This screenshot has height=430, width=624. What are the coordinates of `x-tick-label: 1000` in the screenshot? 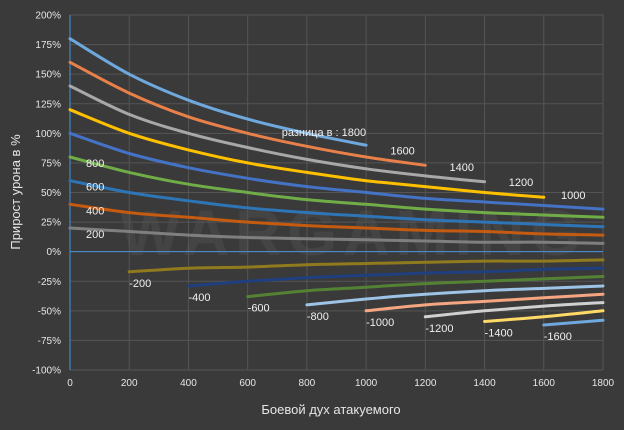 It's located at (366, 383).